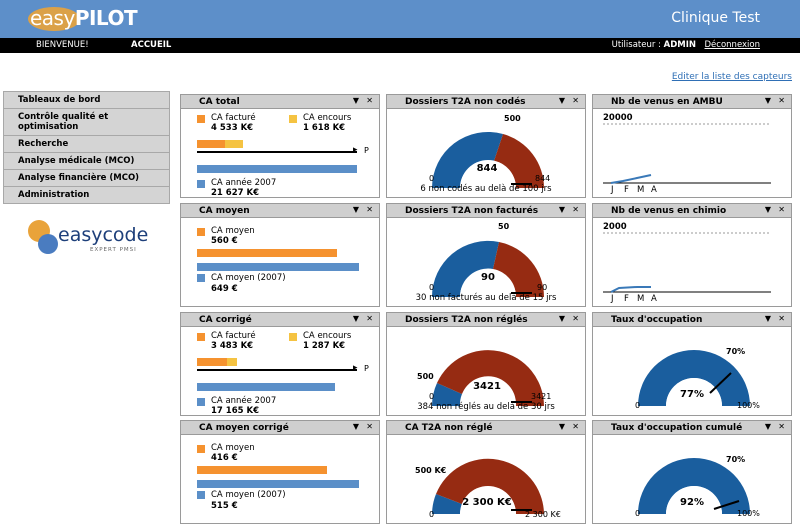 The height and width of the screenshot is (525, 800). What do you see at coordinates (324, 346) in the screenshot?
I see `encours-value: 1 287 K€` at bounding box center [324, 346].